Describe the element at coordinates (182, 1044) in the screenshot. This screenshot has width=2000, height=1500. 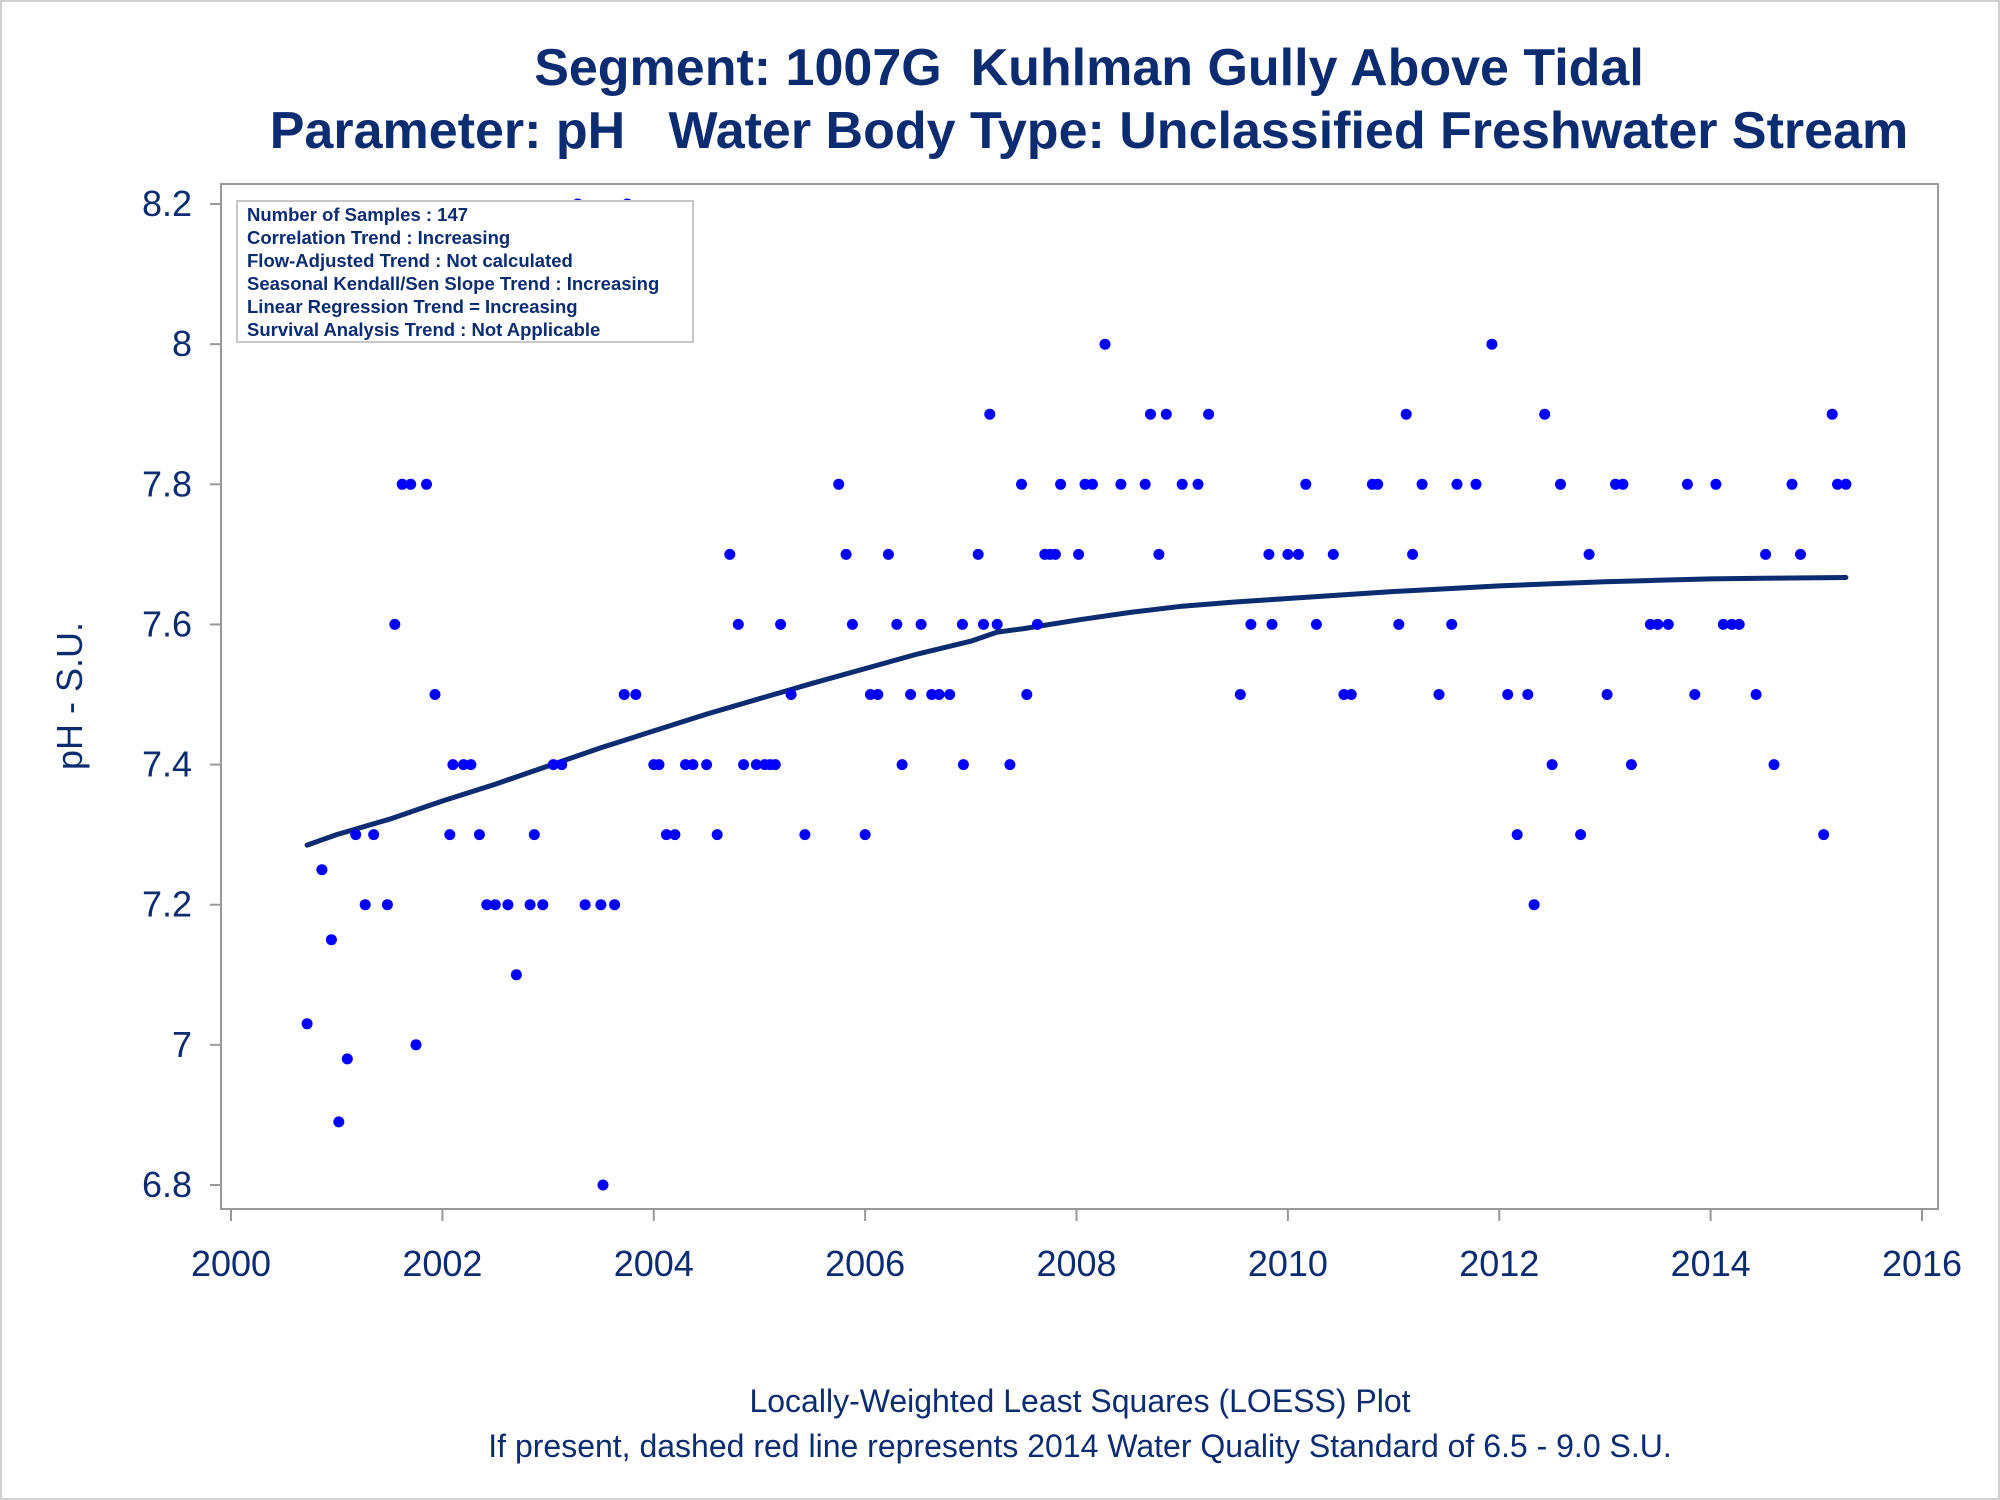
I see `y-tick-label: 7` at that location.